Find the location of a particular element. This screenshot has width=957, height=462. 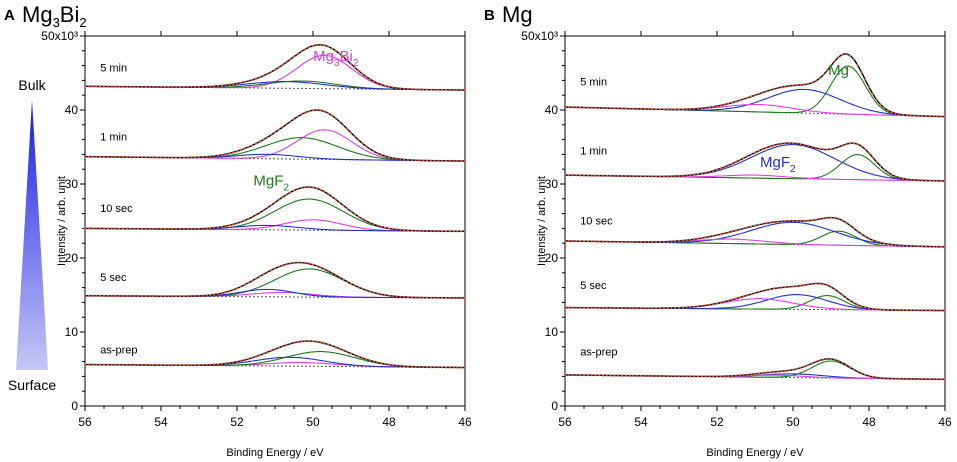

panel-b-y-axis: 0 10 20 30 40 50x10³ is located at coordinates (543, 221).